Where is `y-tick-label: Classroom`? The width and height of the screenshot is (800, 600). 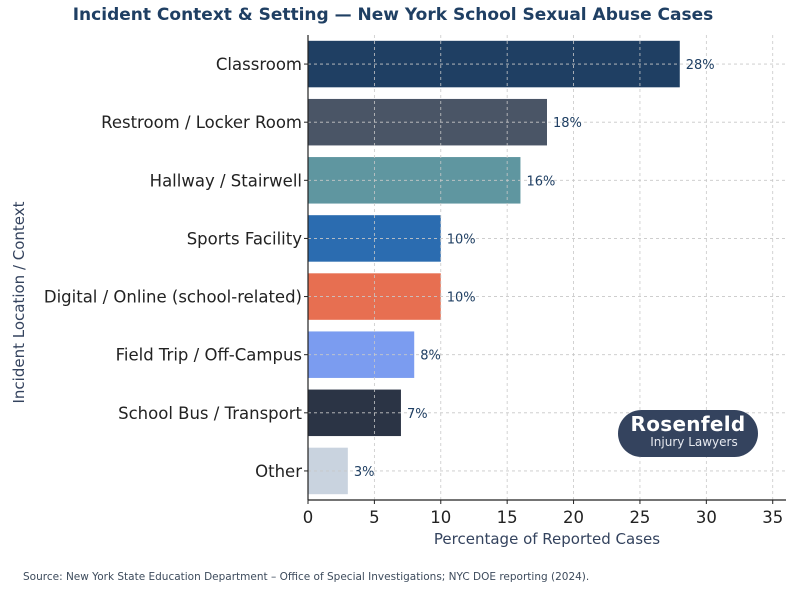 y-tick-label: Classroom is located at coordinates (259, 64).